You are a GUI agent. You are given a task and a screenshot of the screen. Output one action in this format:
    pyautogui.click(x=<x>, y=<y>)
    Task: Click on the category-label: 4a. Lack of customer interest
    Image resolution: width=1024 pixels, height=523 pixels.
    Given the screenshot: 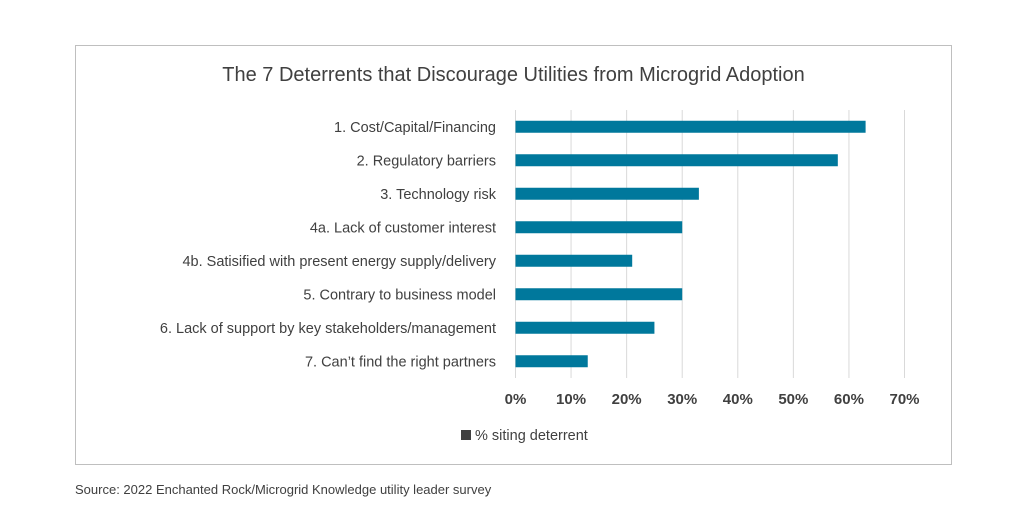 What is the action you would take?
    pyautogui.click(x=403, y=228)
    